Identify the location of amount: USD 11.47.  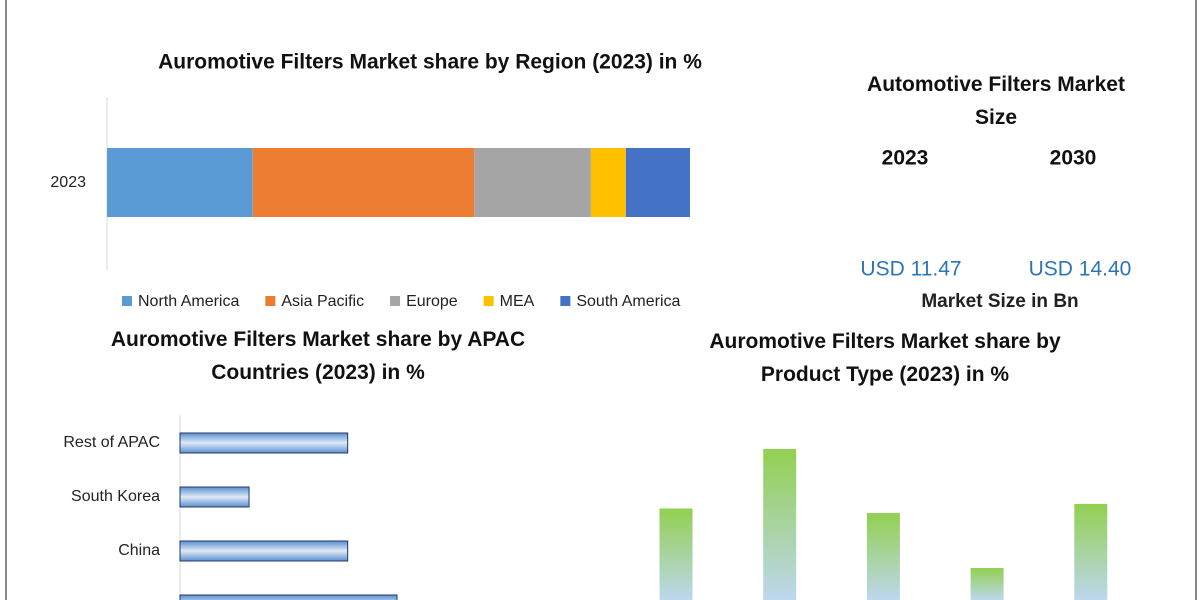
(910, 269).